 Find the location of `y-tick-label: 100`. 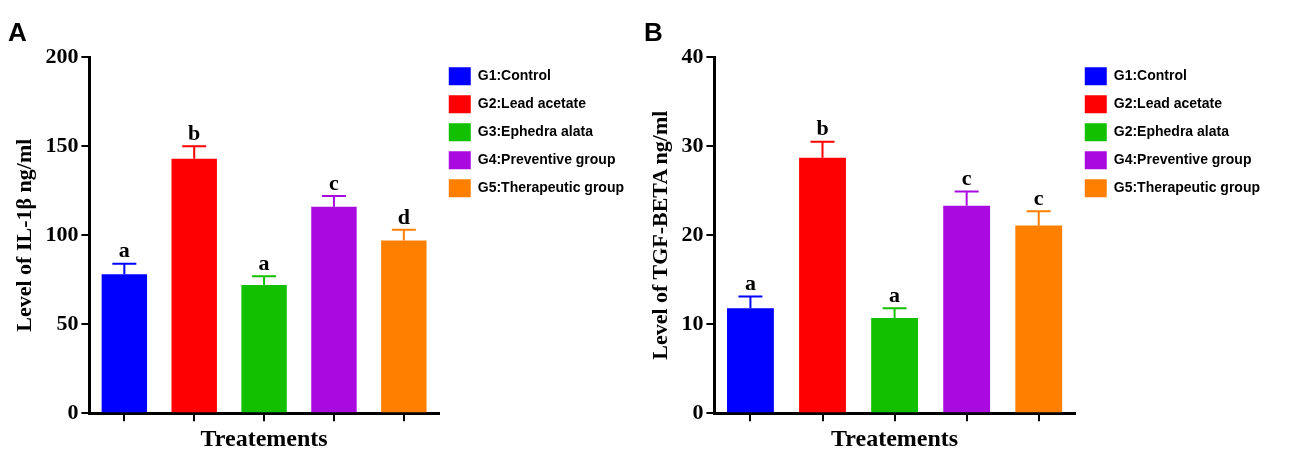

y-tick-label: 100 is located at coordinates (62, 233).